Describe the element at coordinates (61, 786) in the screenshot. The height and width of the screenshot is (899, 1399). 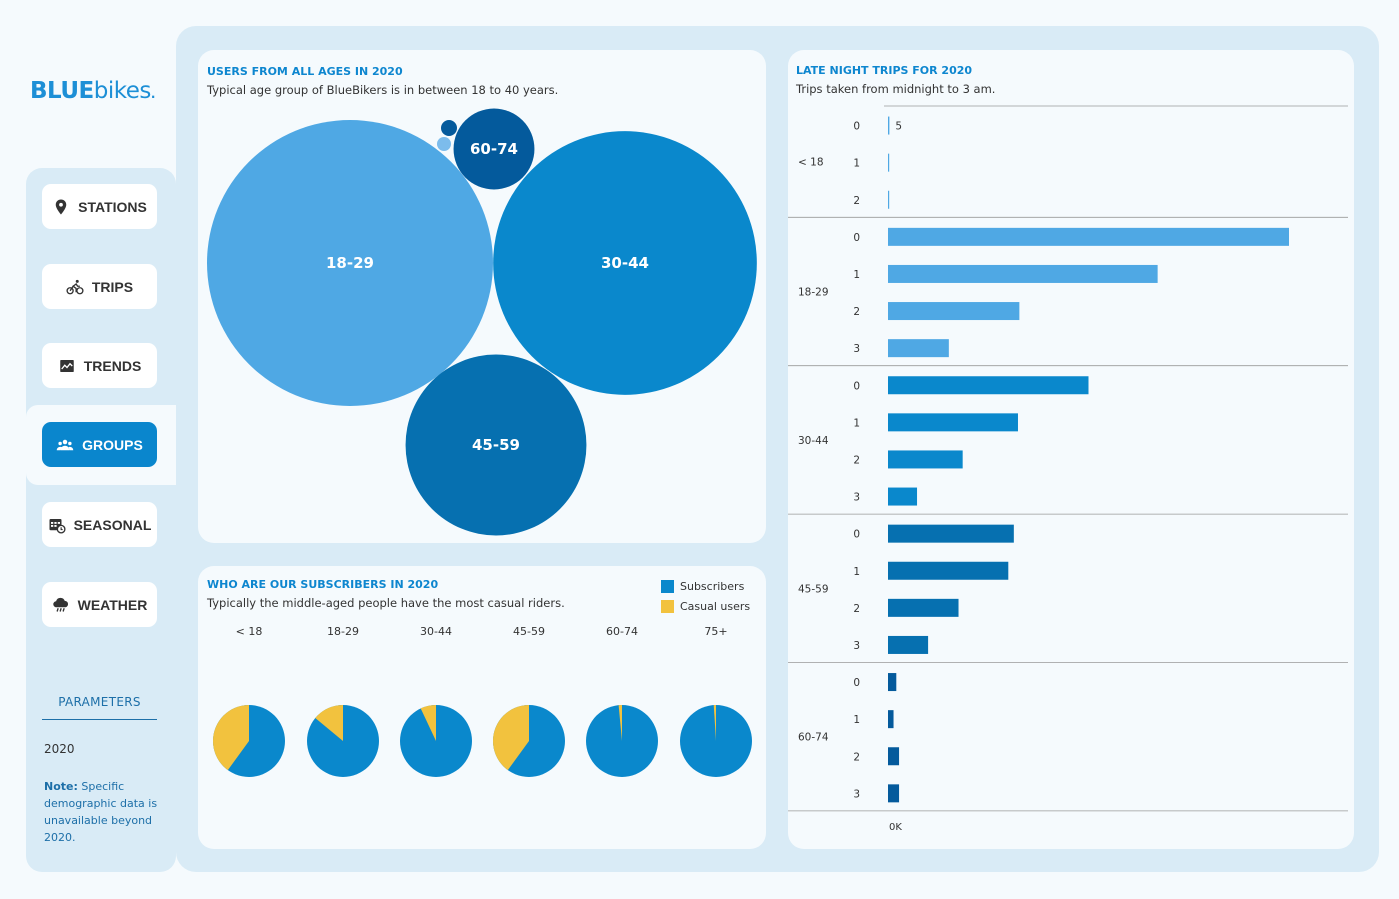
I see `note-label: Note:` at that location.